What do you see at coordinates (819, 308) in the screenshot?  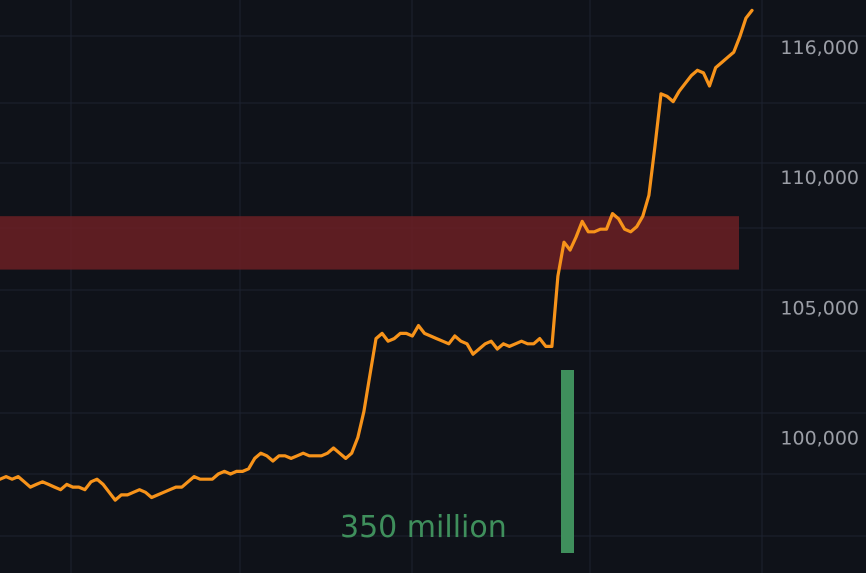 I see `y-tick-label: 105,000` at bounding box center [819, 308].